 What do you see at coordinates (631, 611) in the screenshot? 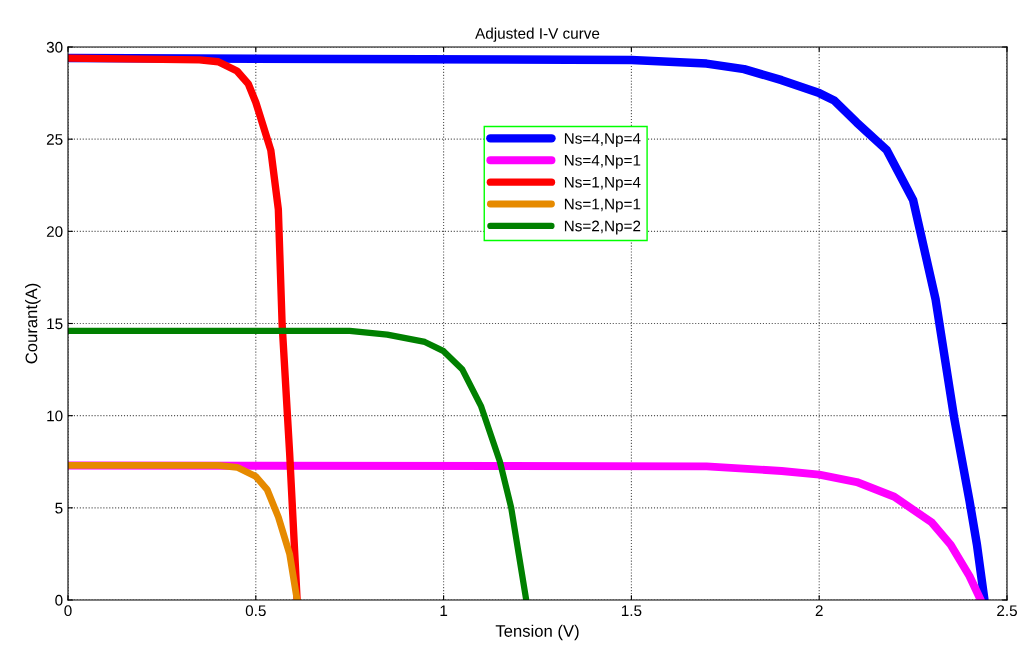
I see `x-tick-label: 1.5` at bounding box center [631, 611].